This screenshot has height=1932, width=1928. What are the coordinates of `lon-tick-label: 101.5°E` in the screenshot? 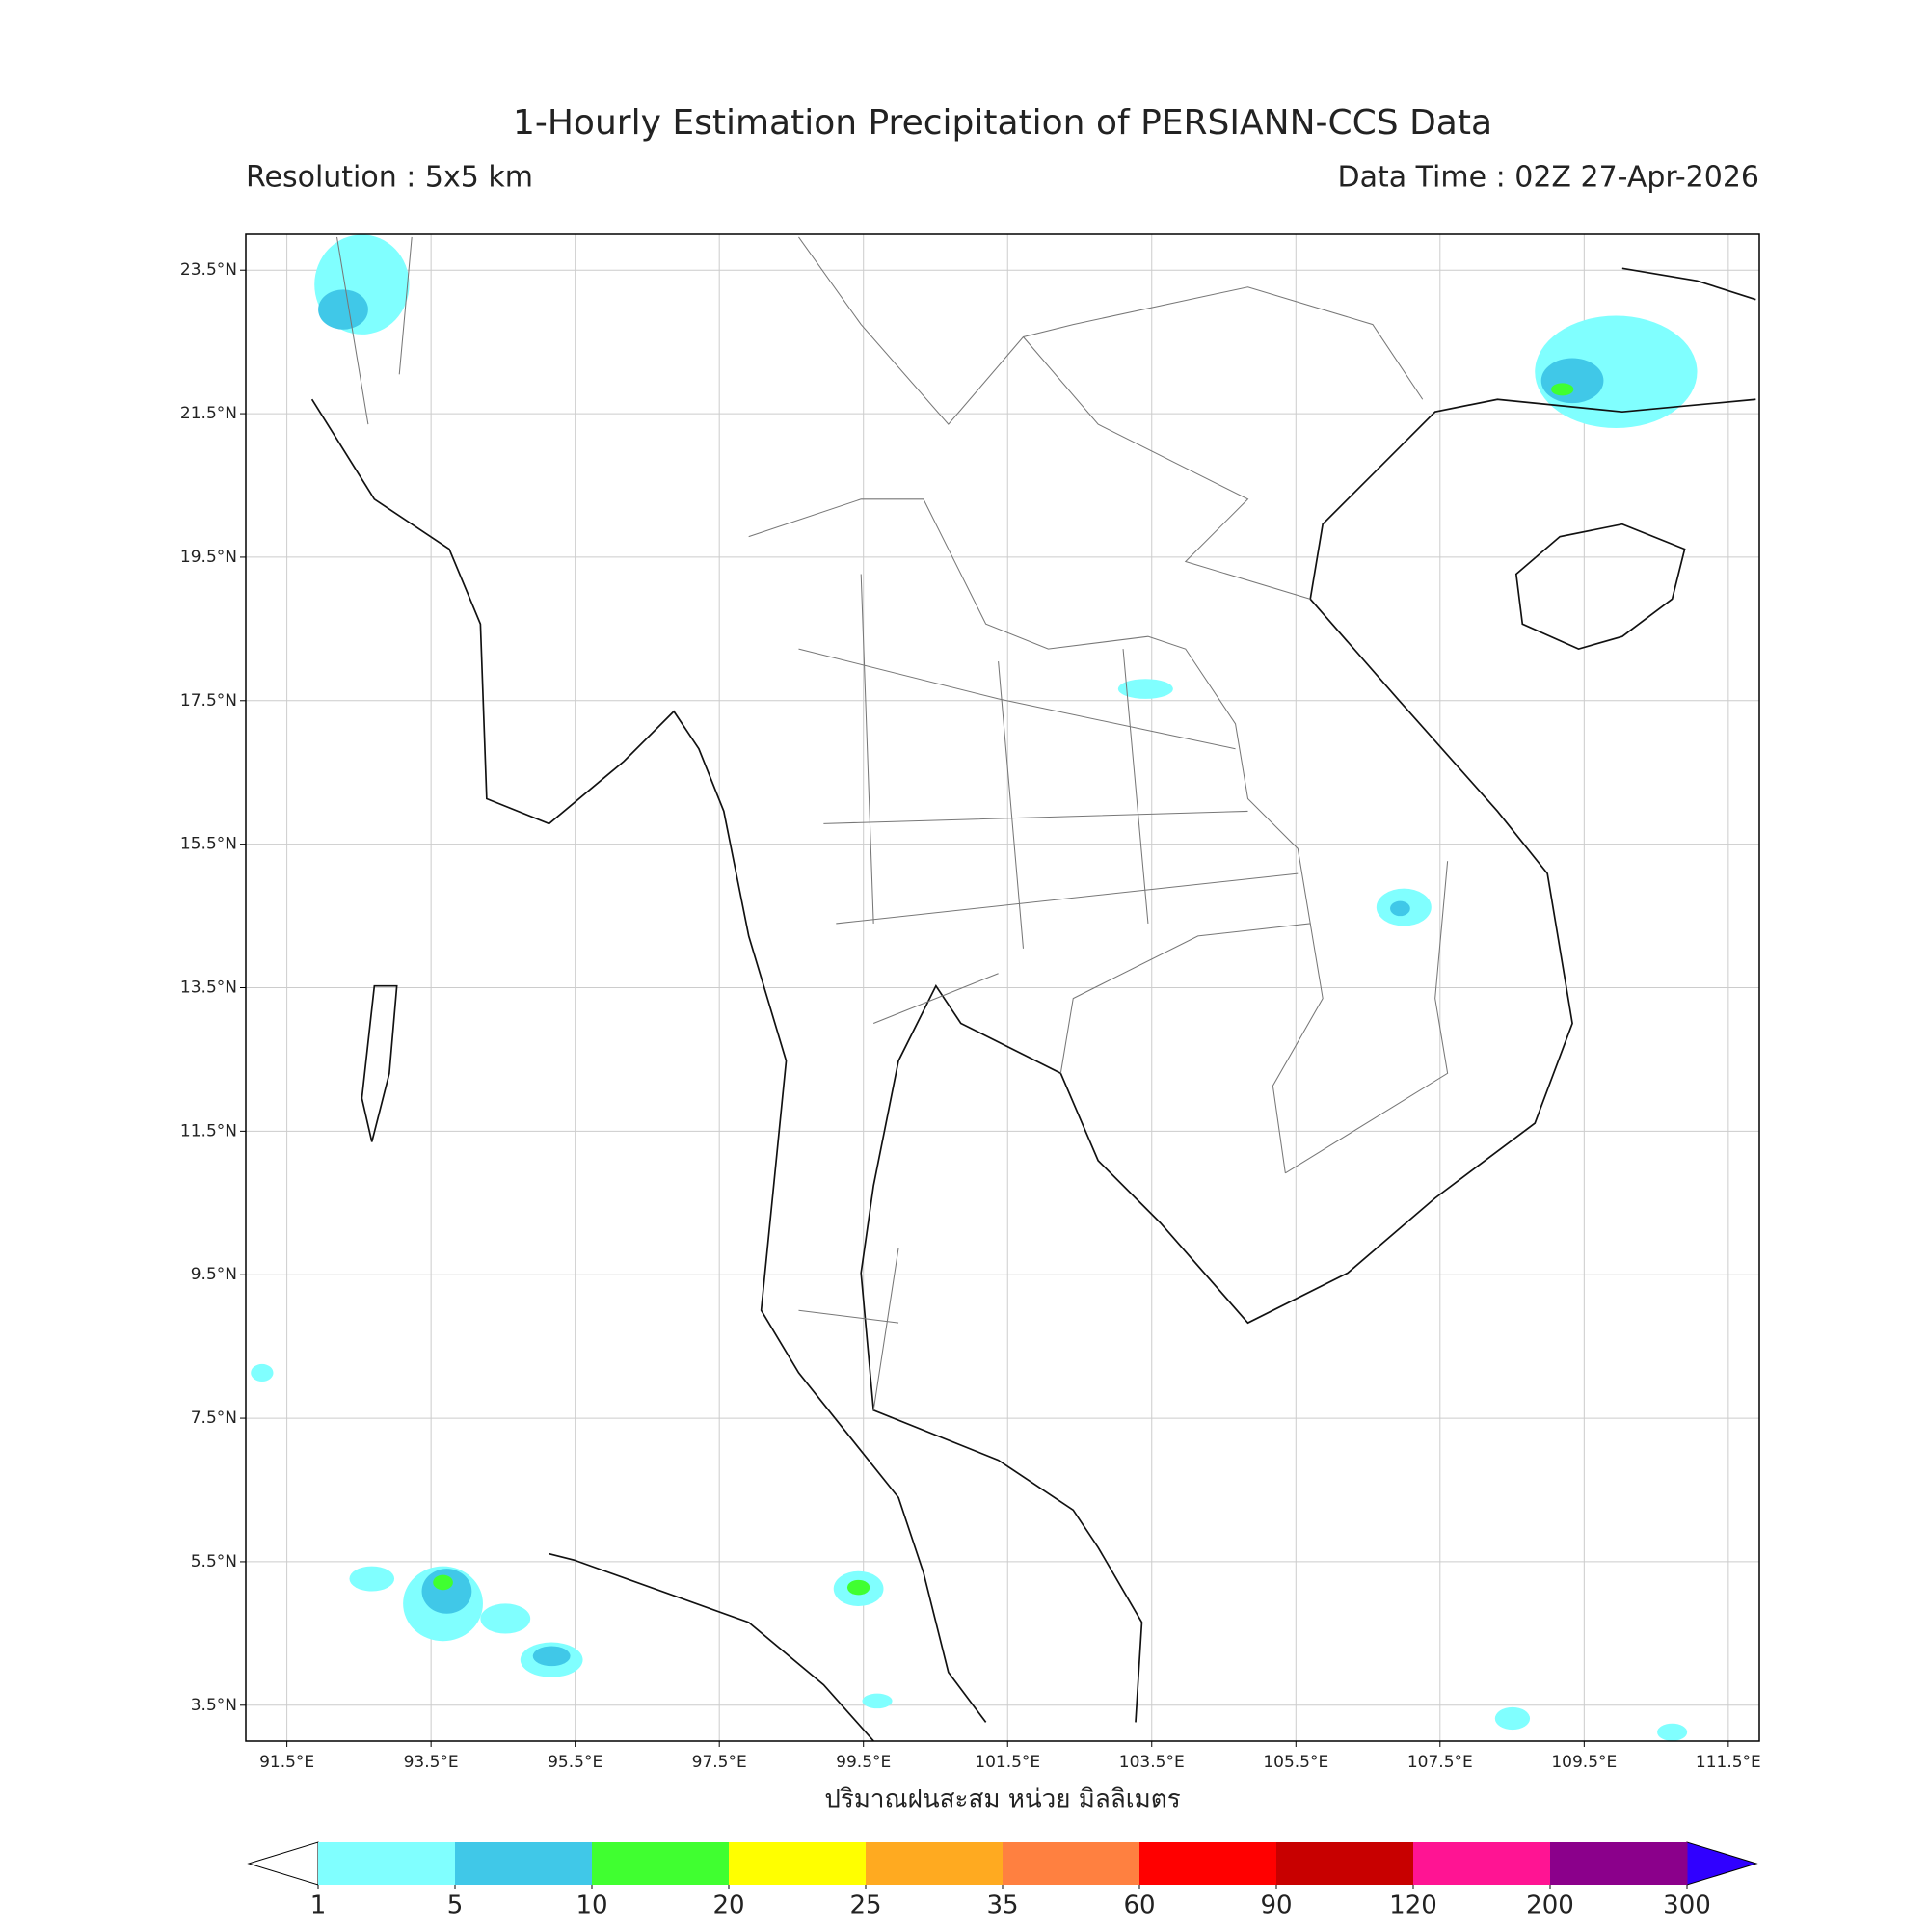 It's located at (1007, 1763).